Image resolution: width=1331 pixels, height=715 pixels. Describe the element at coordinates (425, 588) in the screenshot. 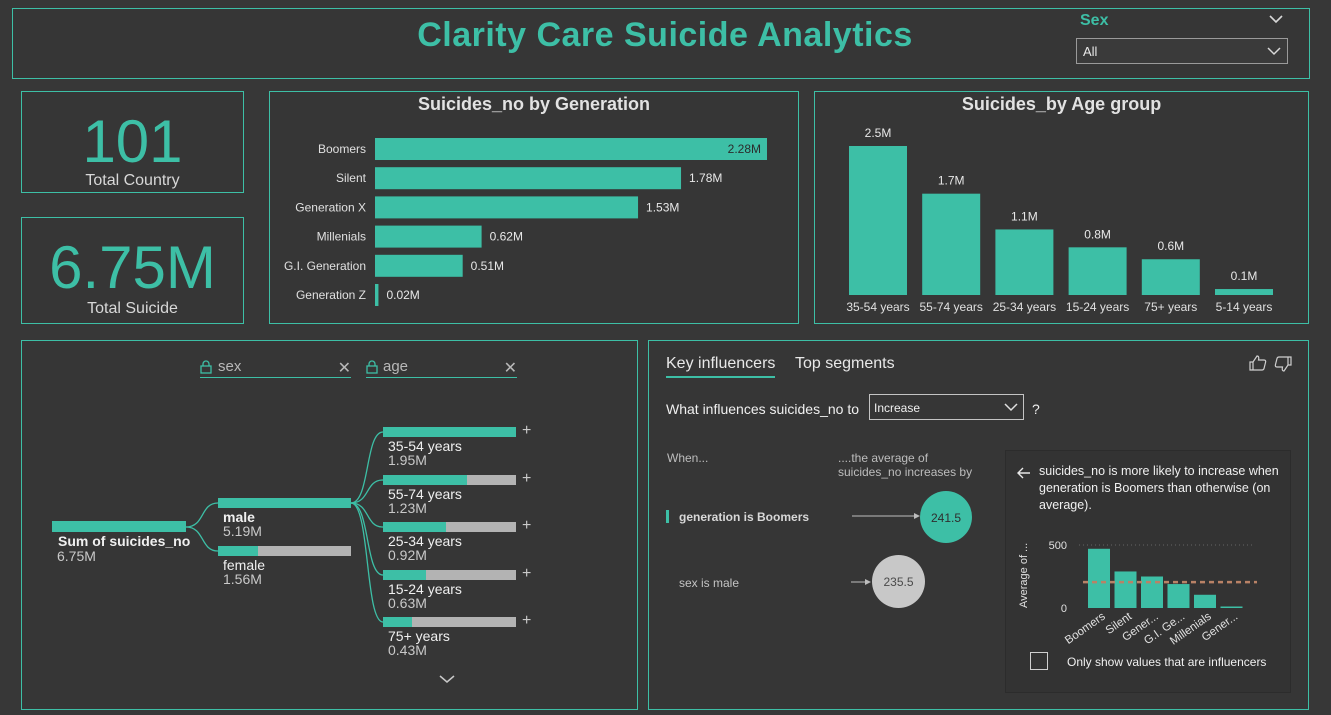

I see `decomp-node-label: 15-24 years` at that location.